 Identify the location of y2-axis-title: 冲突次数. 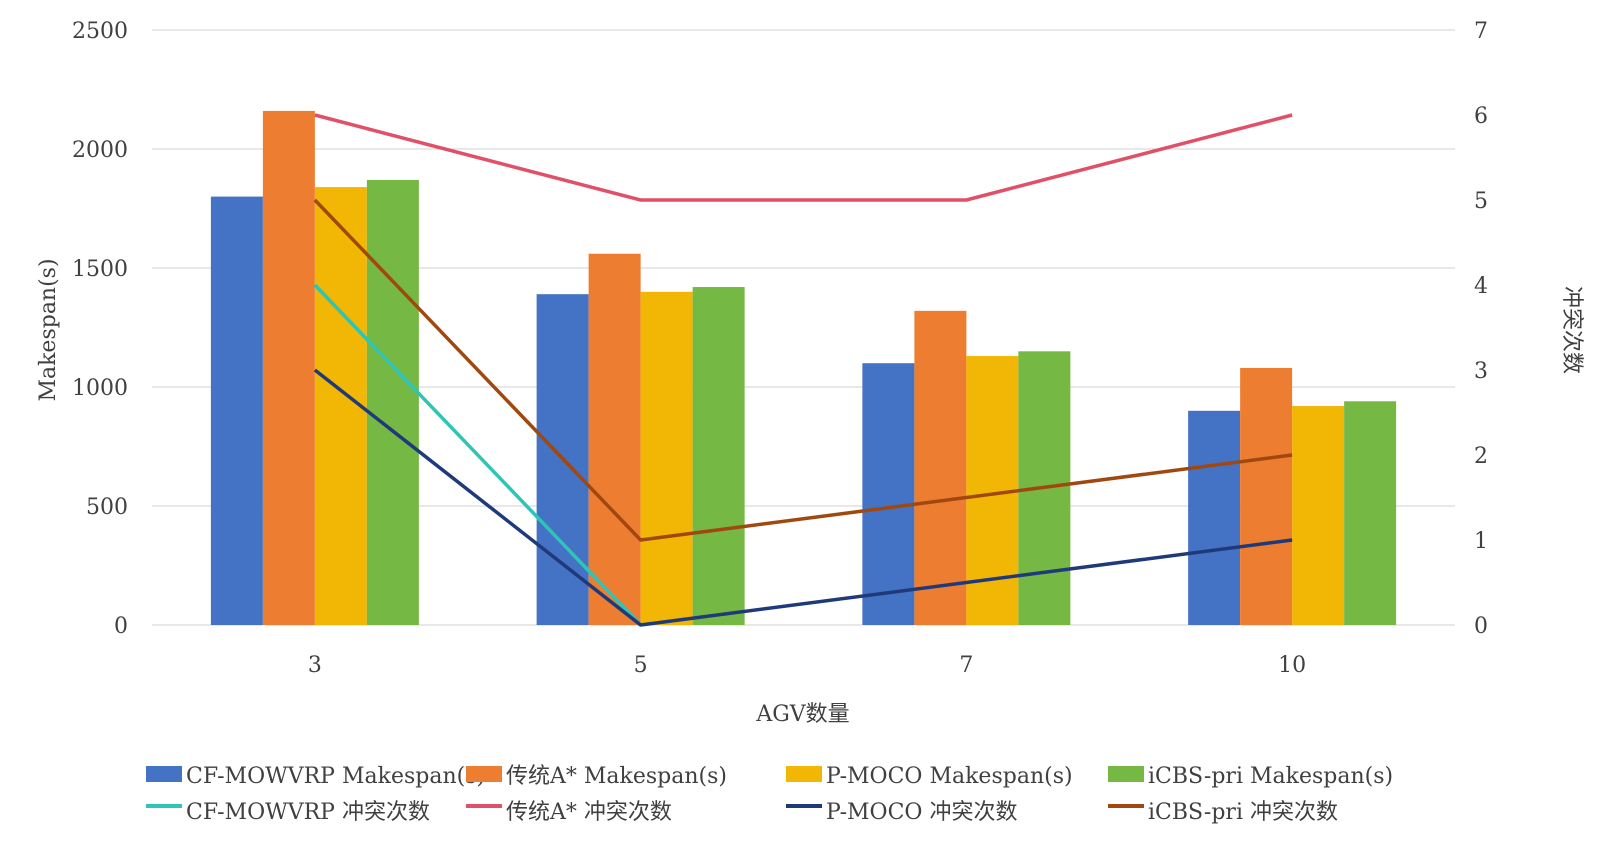
(1571, 330).